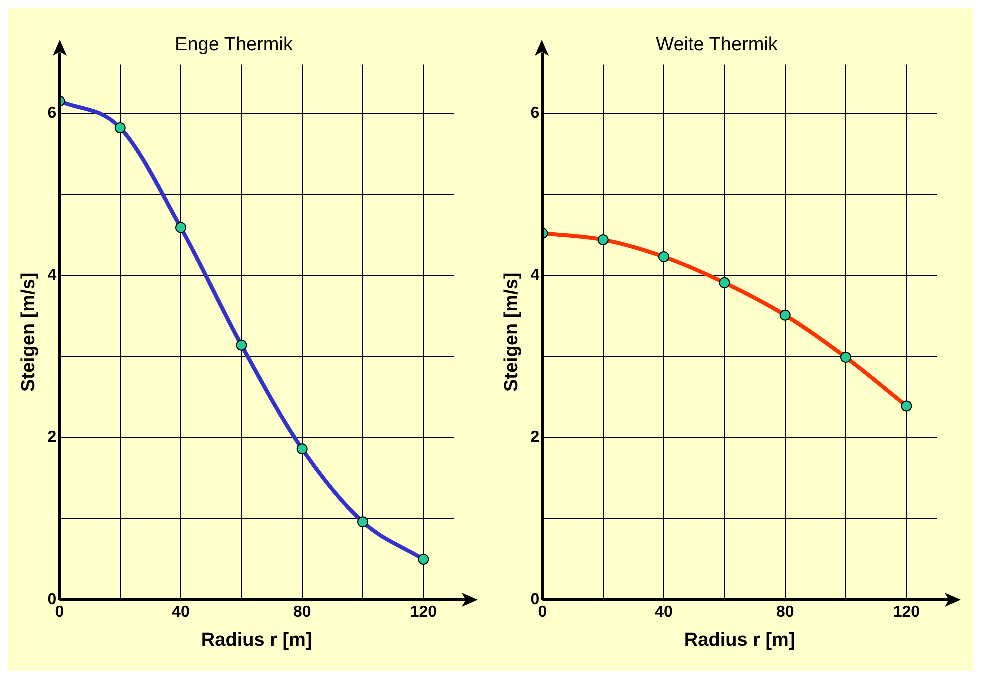  What do you see at coordinates (717, 45) in the screenshot?
I see `chart-title: Weite Thermik` at bounding box center [717, 45].